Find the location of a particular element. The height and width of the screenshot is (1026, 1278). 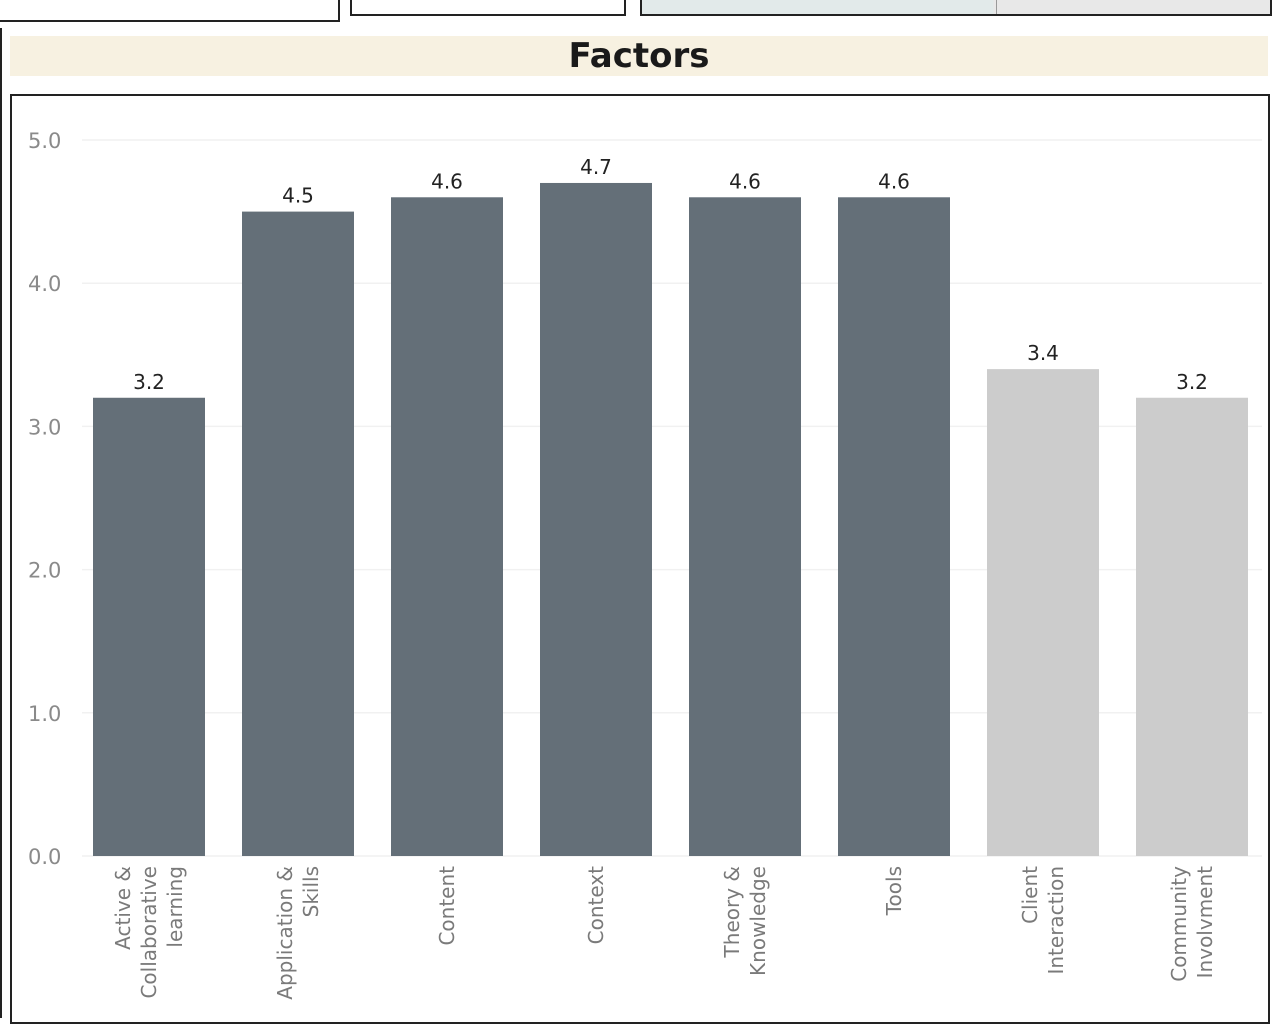

x-tick-label-line: Theory & is located at coordinates (732, 912).